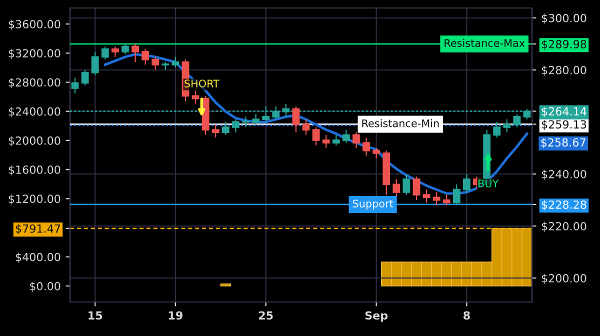 The image size is (600, 336). I want to click on y-tick-label: $400.00, so click(38, 257).